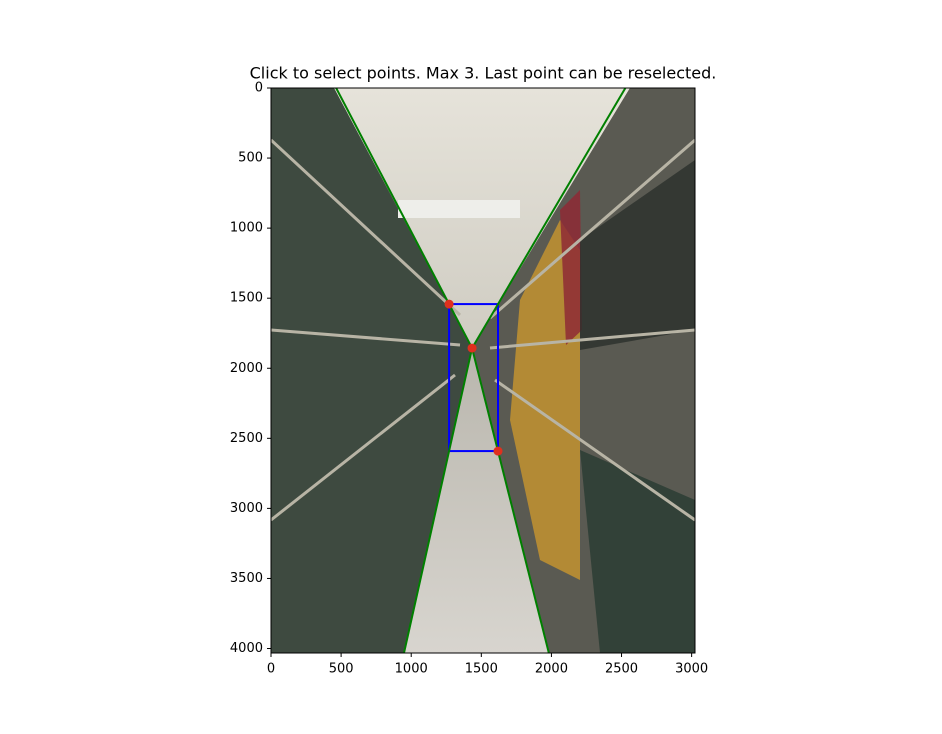 This screenshot has width=942, height=734. I want to click on x-tick-label: 1500, so click(481, 669).